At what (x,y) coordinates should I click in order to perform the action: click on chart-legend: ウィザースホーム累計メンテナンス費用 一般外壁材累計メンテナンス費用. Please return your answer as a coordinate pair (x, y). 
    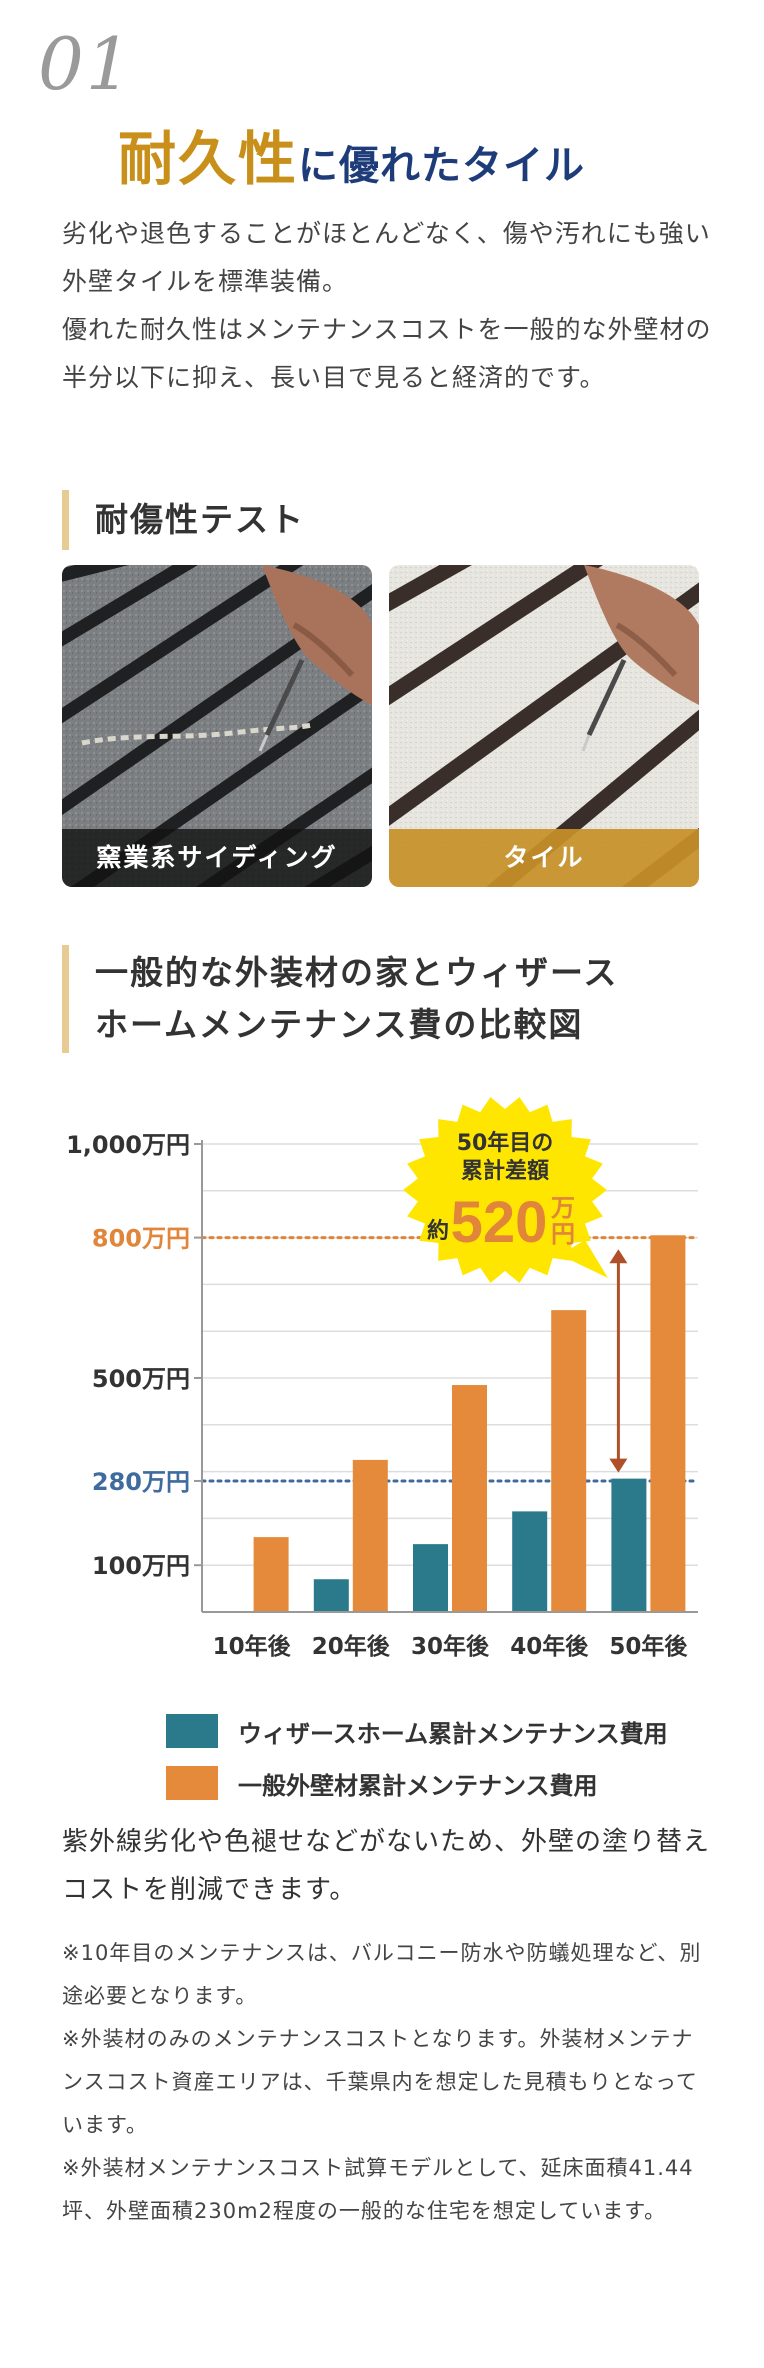
    Looking at the image, I should click on (417, 1764).